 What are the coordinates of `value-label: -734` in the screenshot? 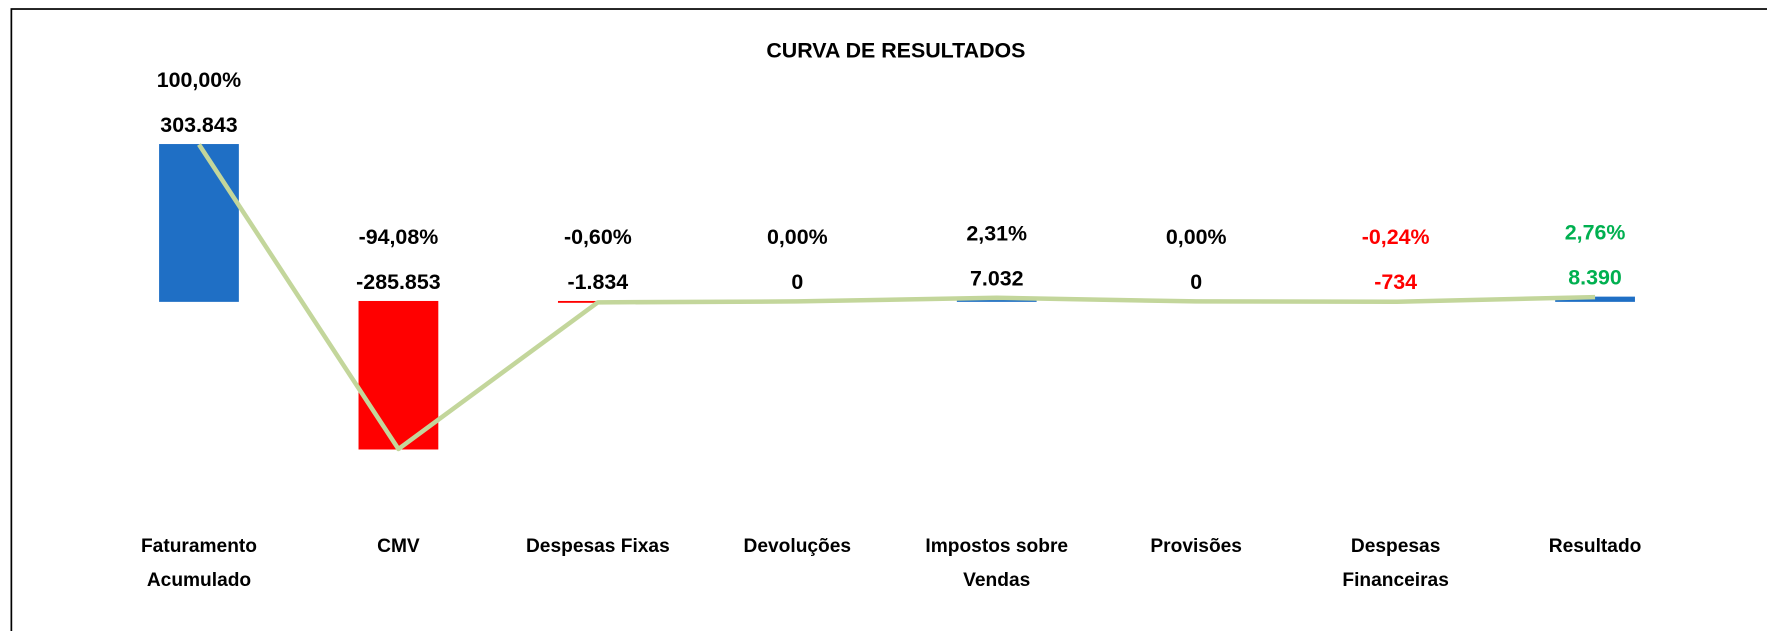 It's located at (1395, 282).